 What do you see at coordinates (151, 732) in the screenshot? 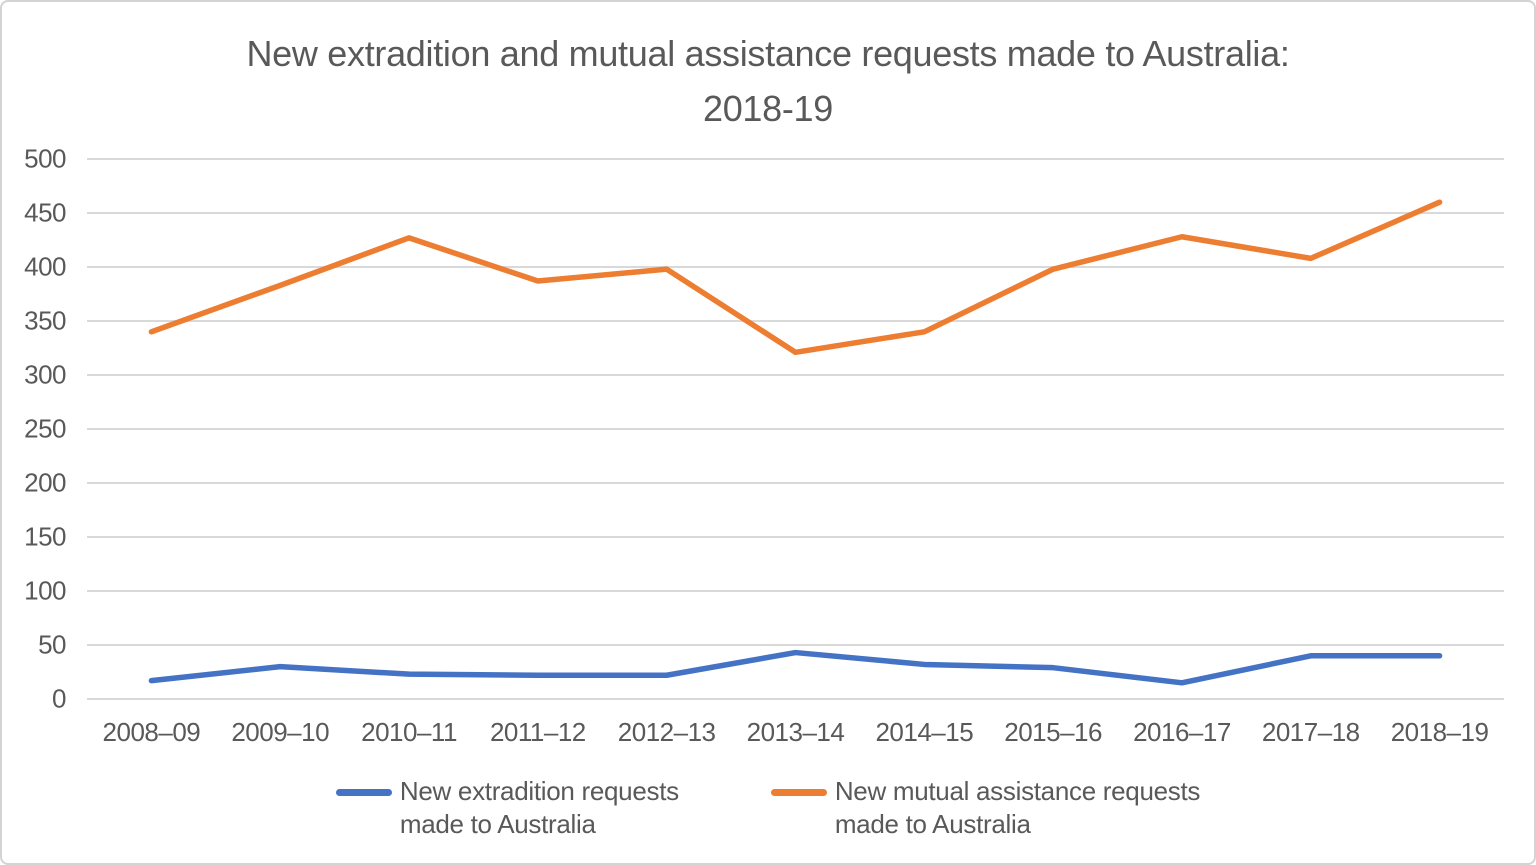
I see `x-tick-label: 2008–09` at bounding box center [151, 732].